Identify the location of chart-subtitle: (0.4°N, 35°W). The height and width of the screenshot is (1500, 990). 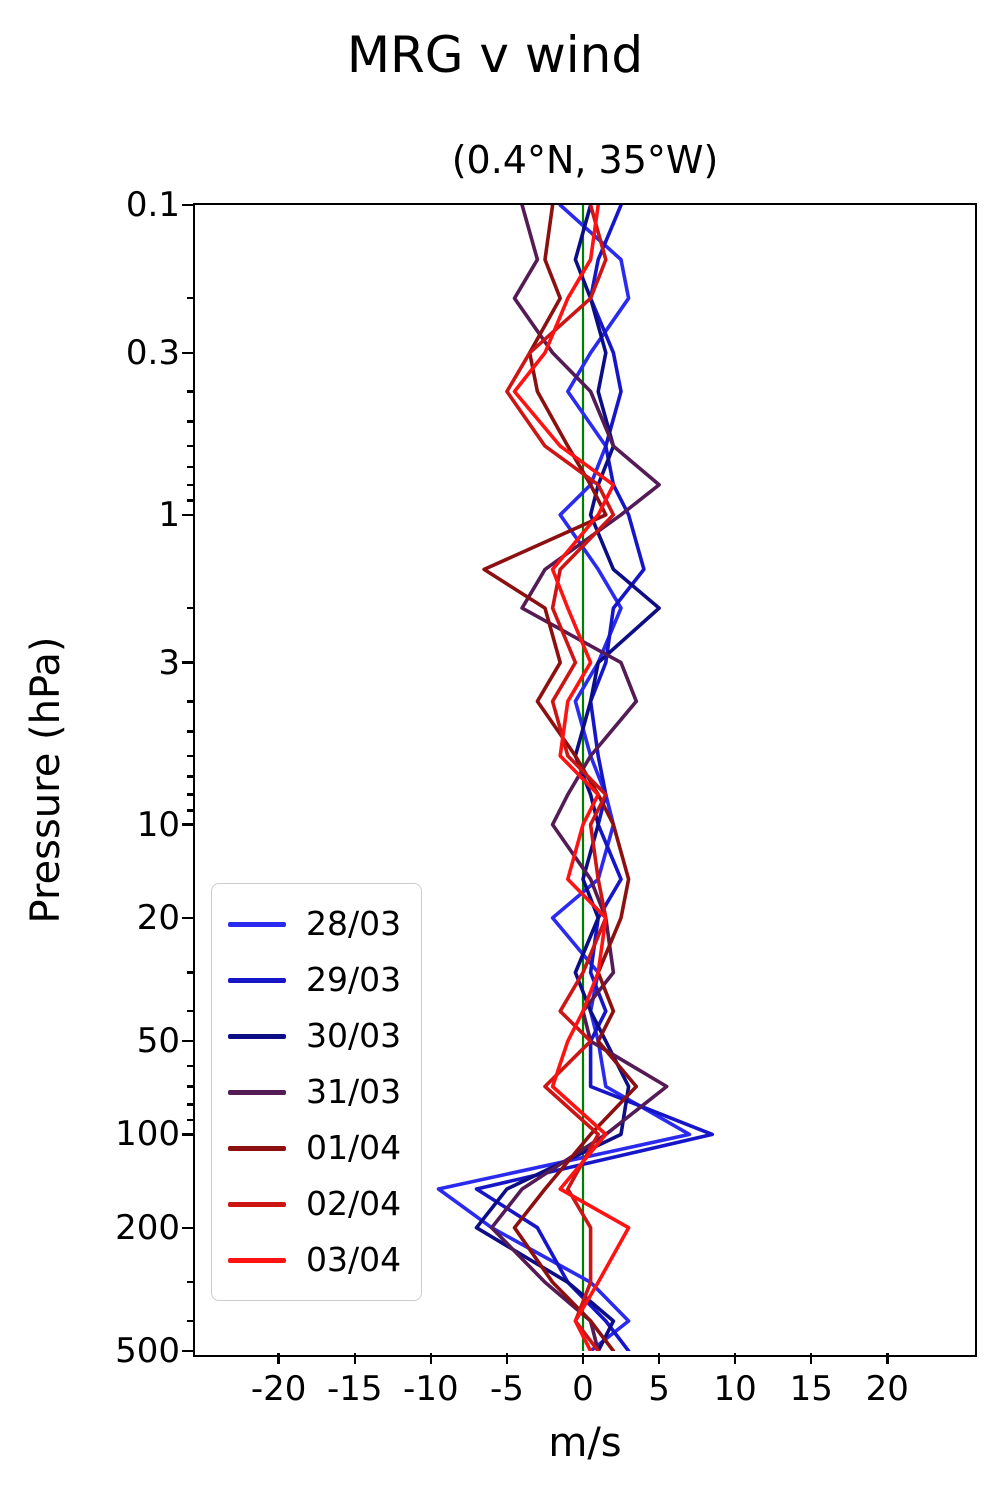
(585, 160).